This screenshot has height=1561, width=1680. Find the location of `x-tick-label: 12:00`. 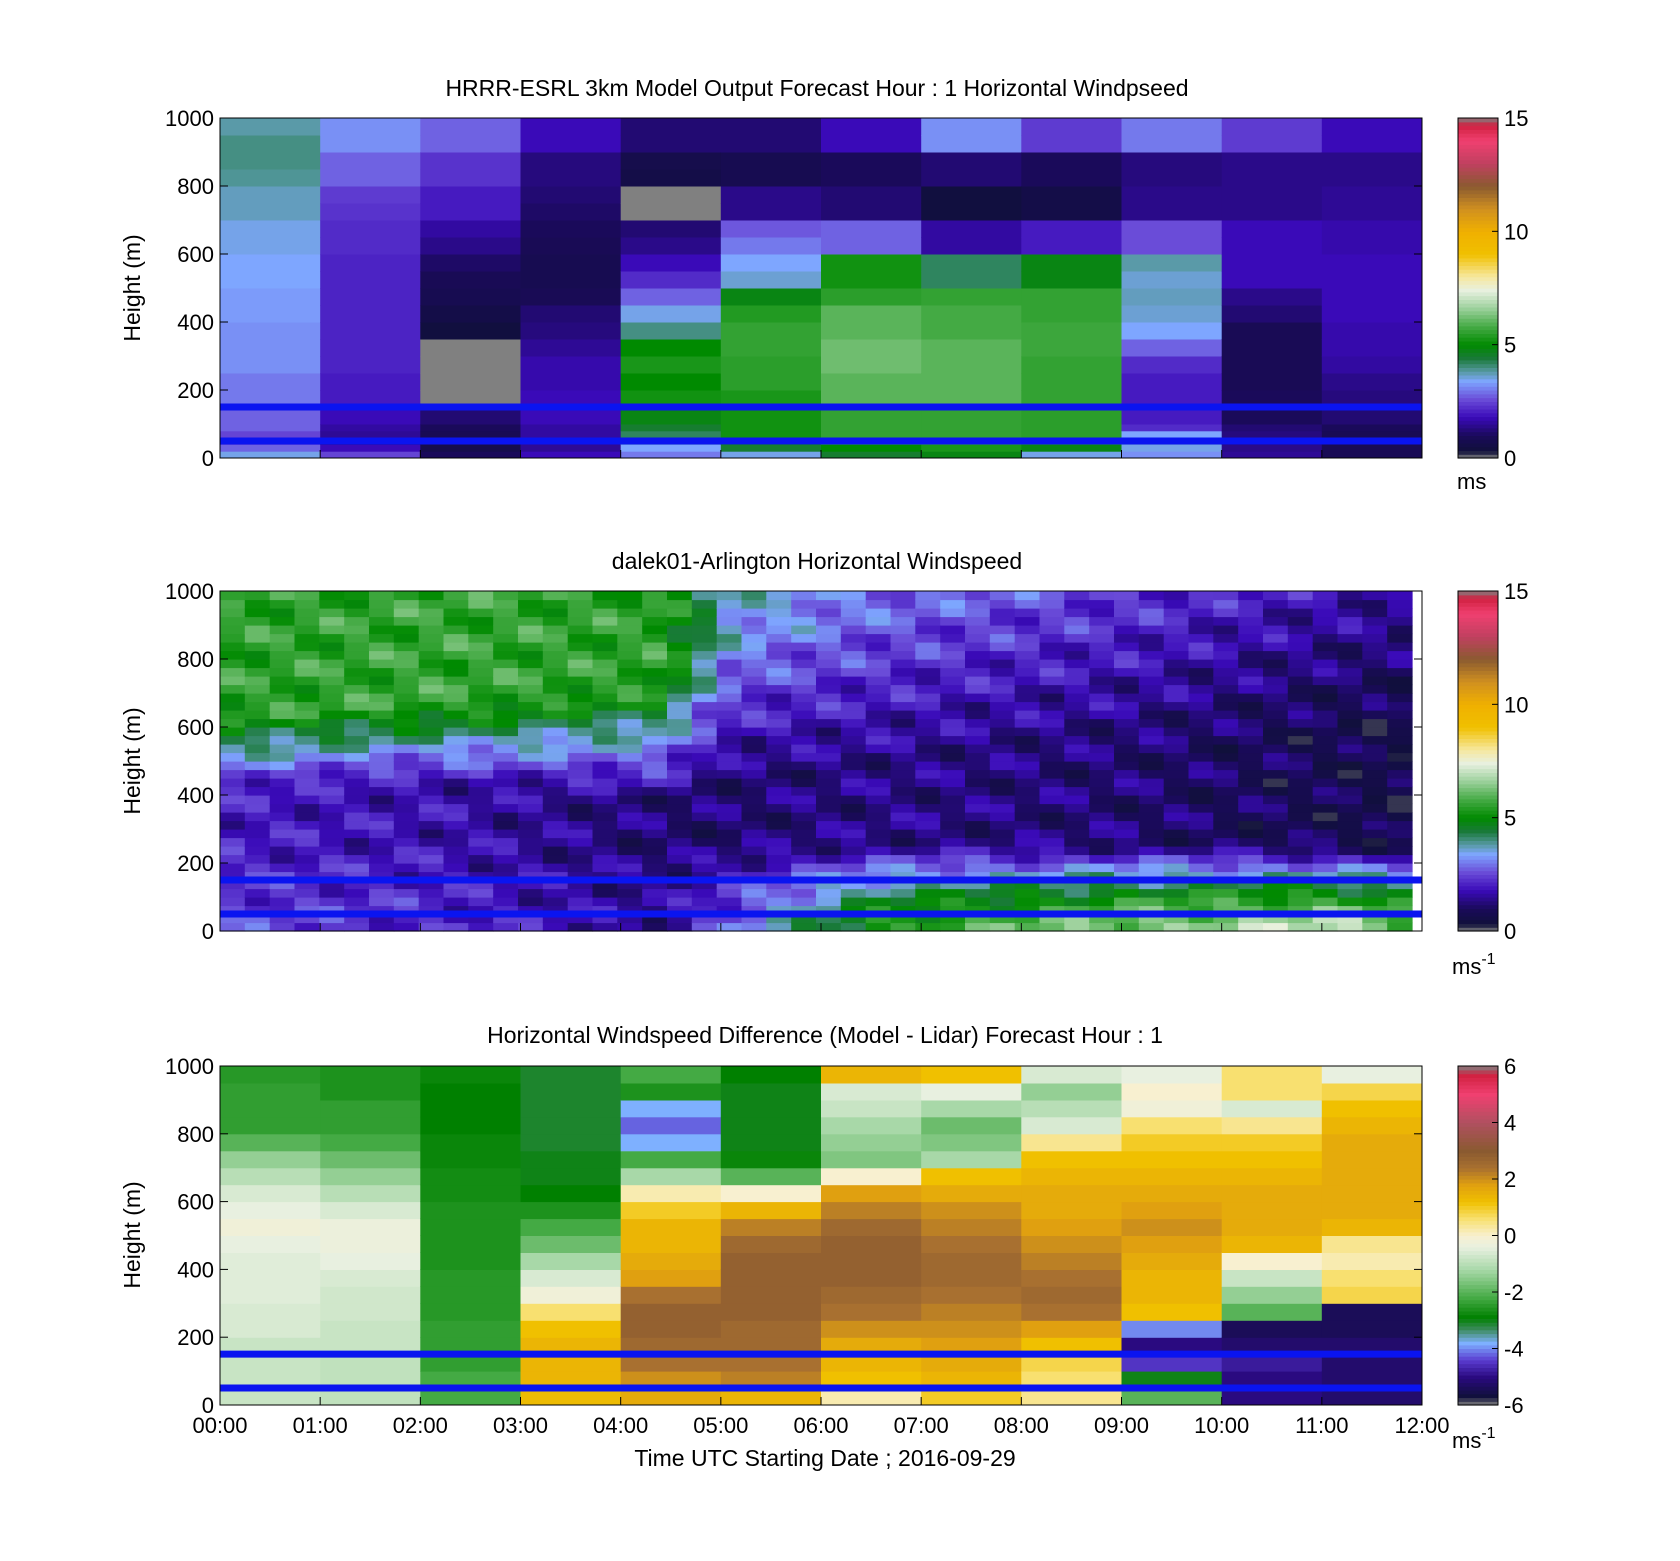

x-tick-label: 12:00 is located at coordinates (1421, 1425).